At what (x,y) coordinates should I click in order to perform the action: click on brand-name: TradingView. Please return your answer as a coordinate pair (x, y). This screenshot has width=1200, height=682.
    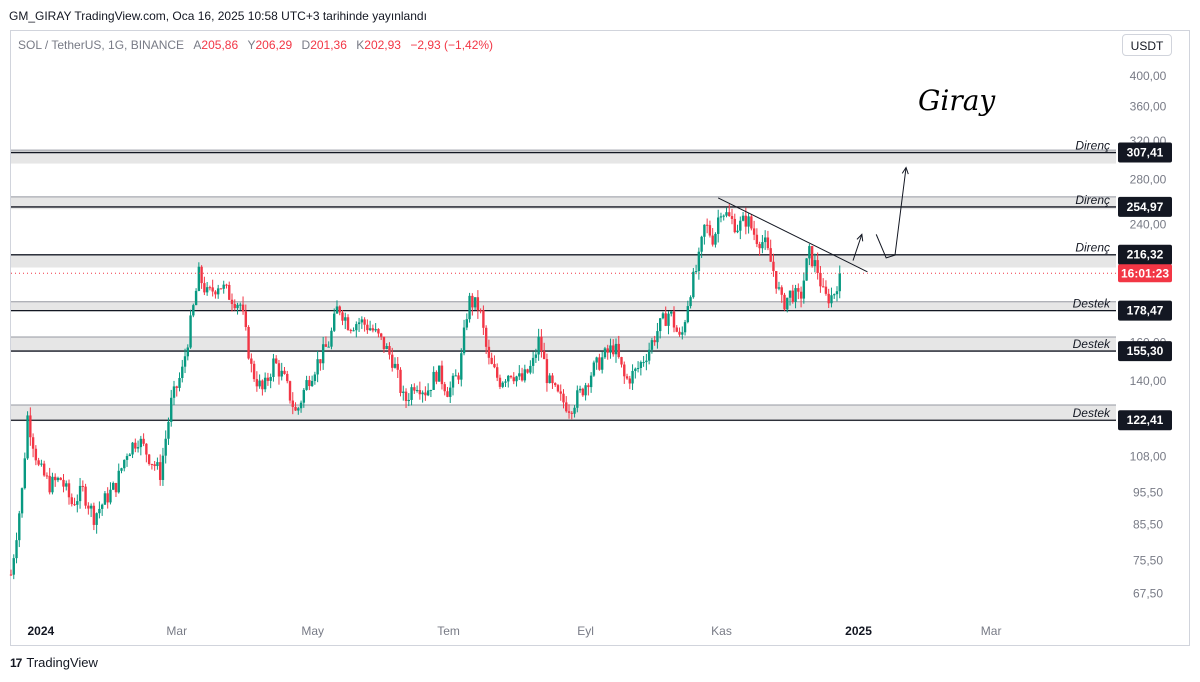
    Looking at the image, I should click on (62, 662).